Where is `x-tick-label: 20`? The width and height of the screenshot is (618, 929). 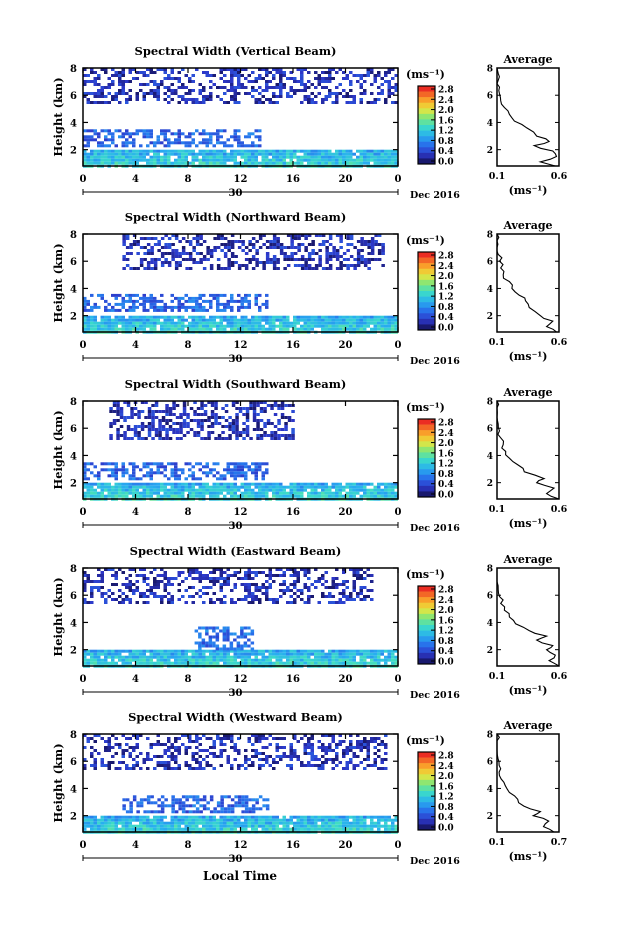 x-tick-label: 20 is located at coordinates (346, 179).